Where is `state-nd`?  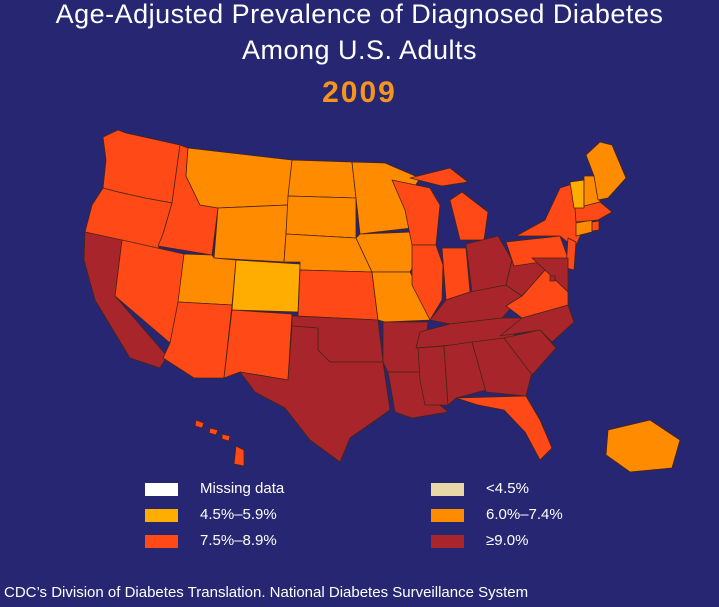 state-nd is located at coordinates (322, 179).